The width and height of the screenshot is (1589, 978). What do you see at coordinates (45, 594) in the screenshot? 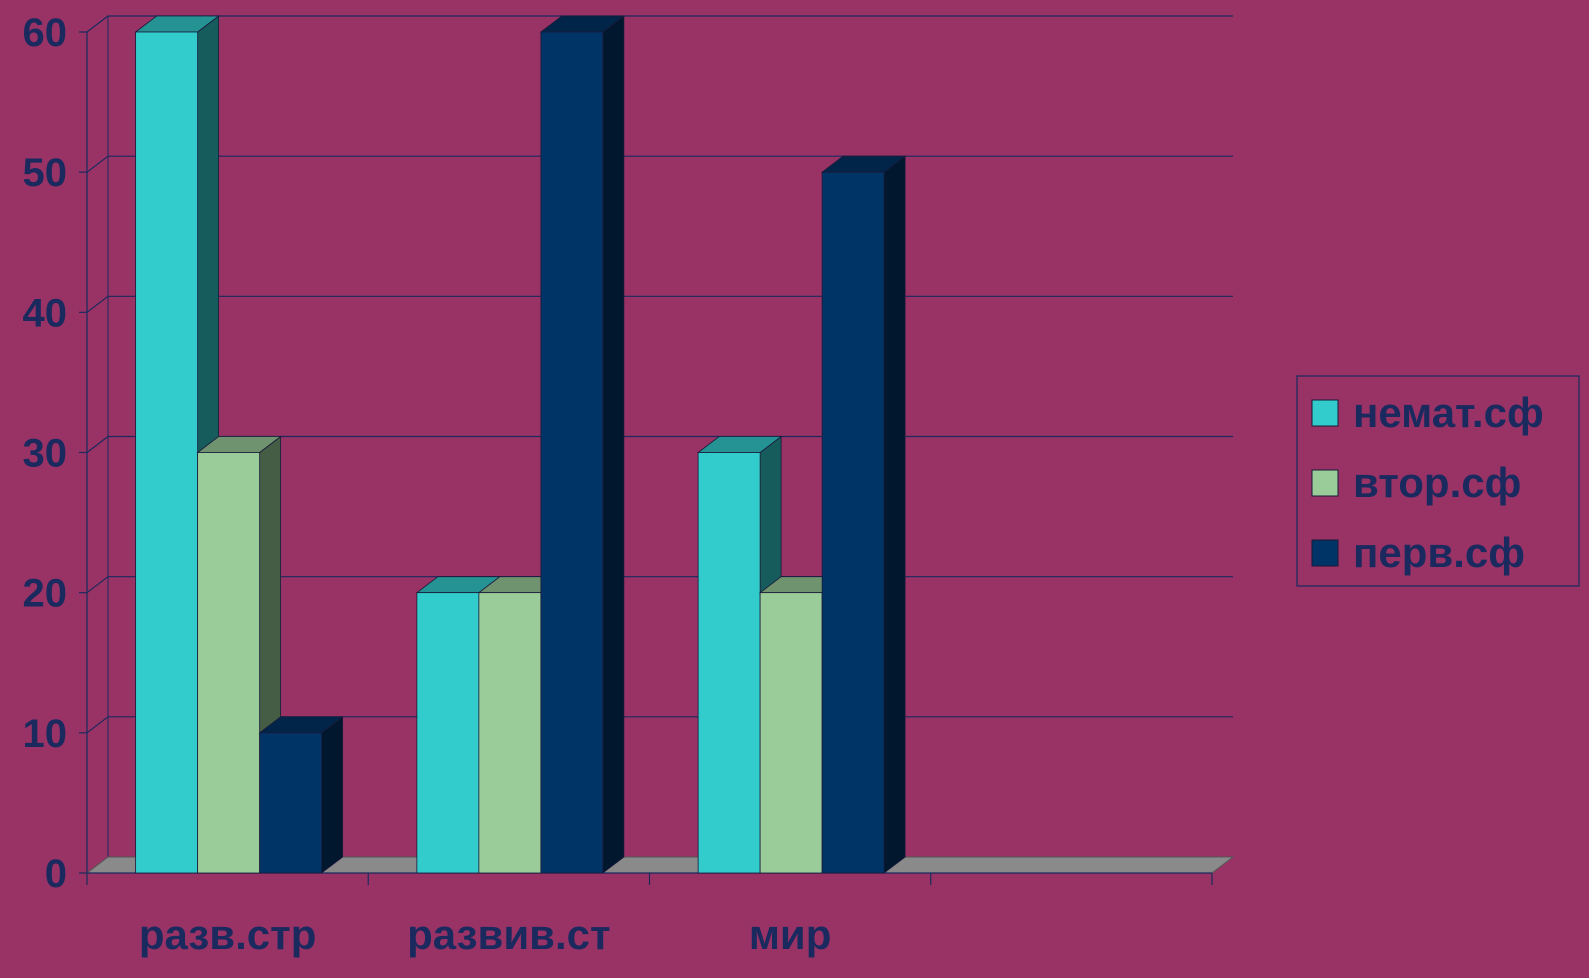
I see `y-tick-label-20: 20` at bounding box center [45, 594].